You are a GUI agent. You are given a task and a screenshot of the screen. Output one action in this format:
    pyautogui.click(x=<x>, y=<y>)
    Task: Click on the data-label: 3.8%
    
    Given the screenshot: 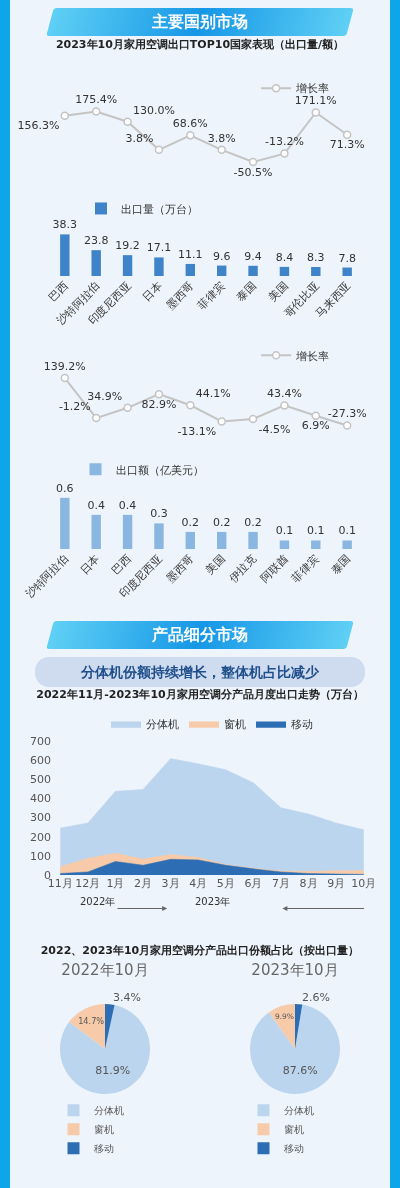 What is the action you would take?
    pyautogui.click(x=139, y=138)
    